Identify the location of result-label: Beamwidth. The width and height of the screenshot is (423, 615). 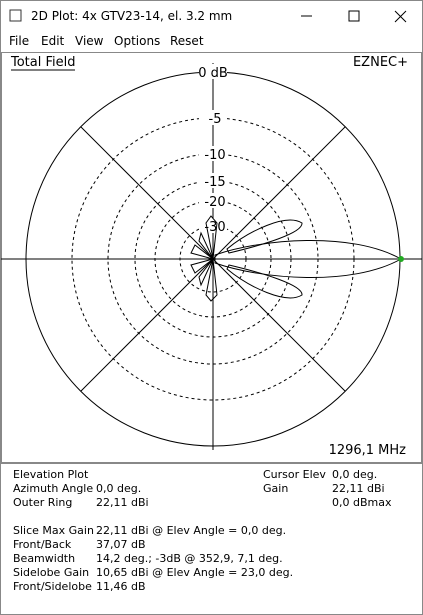
(44, 558).